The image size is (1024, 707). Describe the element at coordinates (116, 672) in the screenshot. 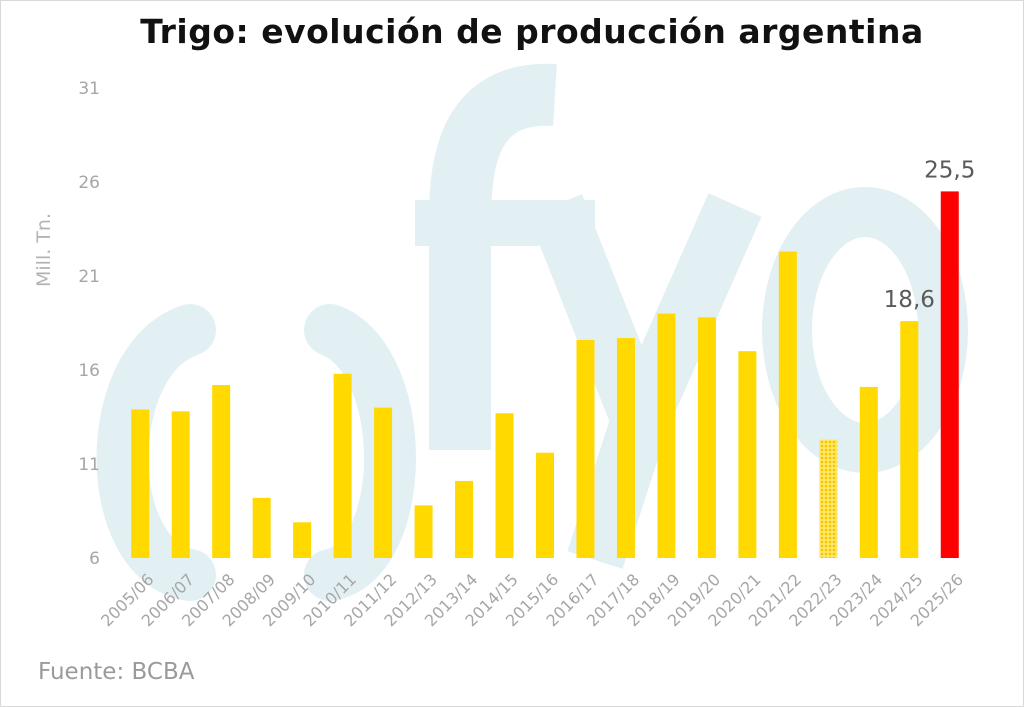

I see `source-note: Fuente: BCBA` at that location.